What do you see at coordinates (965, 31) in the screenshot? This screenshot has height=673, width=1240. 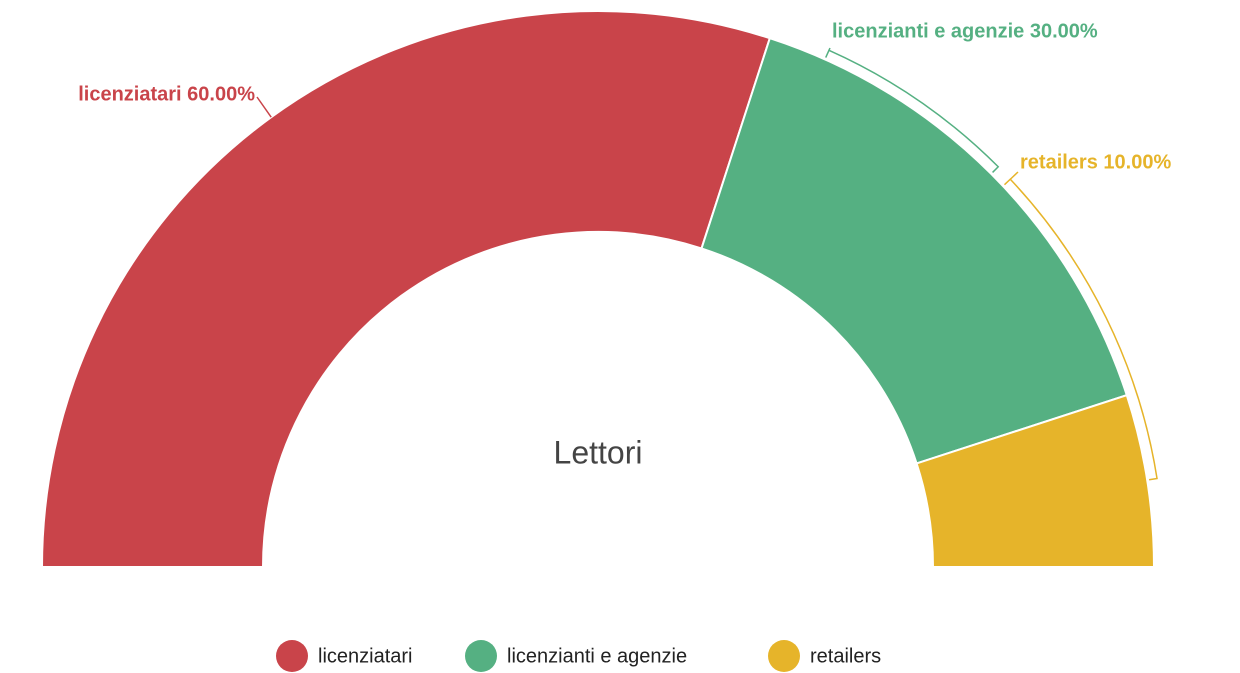 I see `data-label: licenzianti e agenzie 30.00%` at bounding box center [965, 31].